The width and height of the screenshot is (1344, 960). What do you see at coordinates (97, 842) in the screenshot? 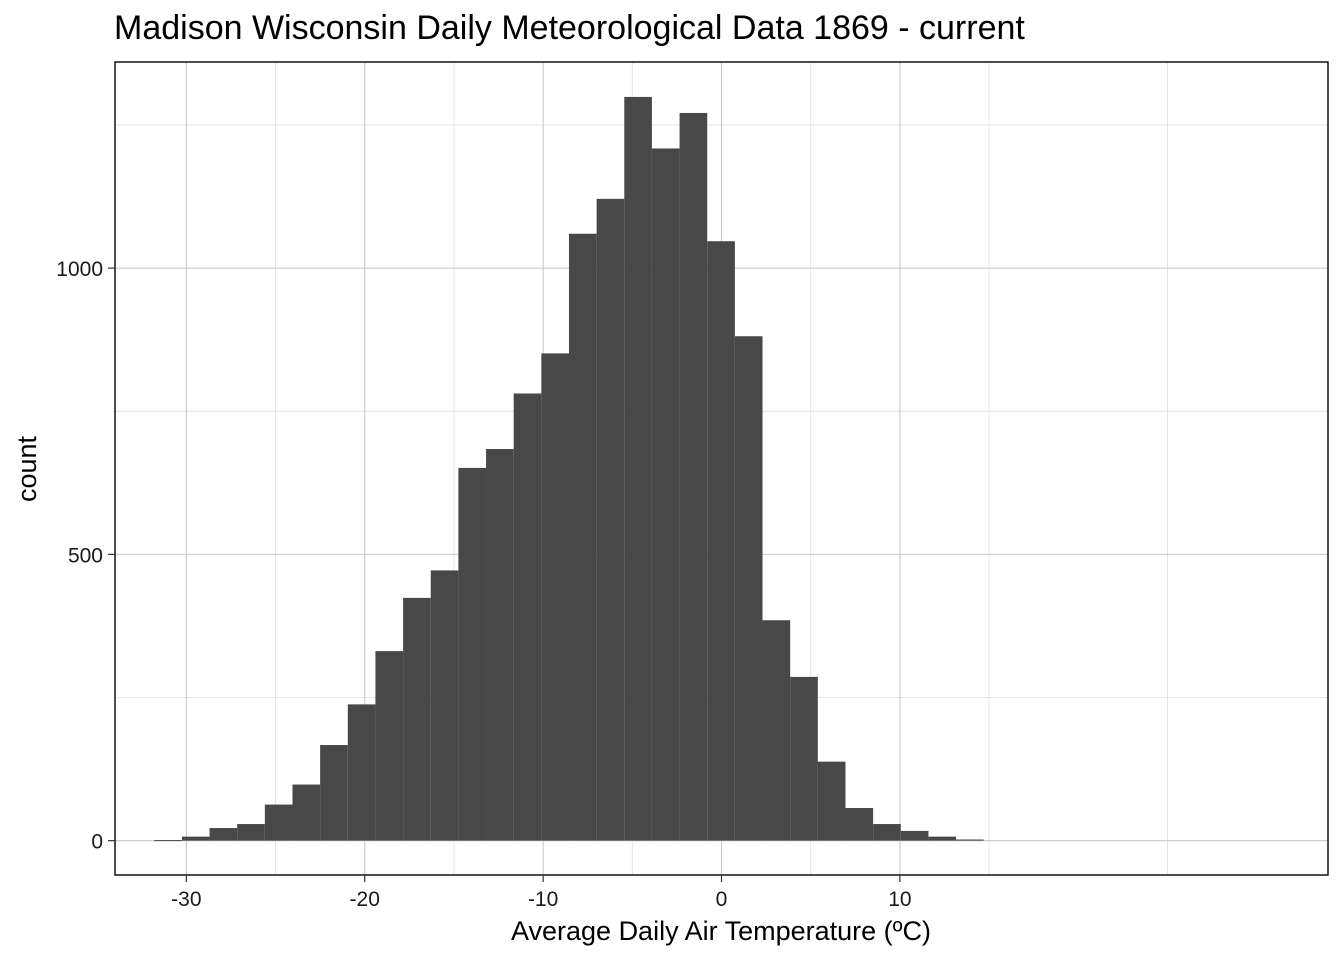
I see `y-tick-label: 0` at bounding box center [97, 842].